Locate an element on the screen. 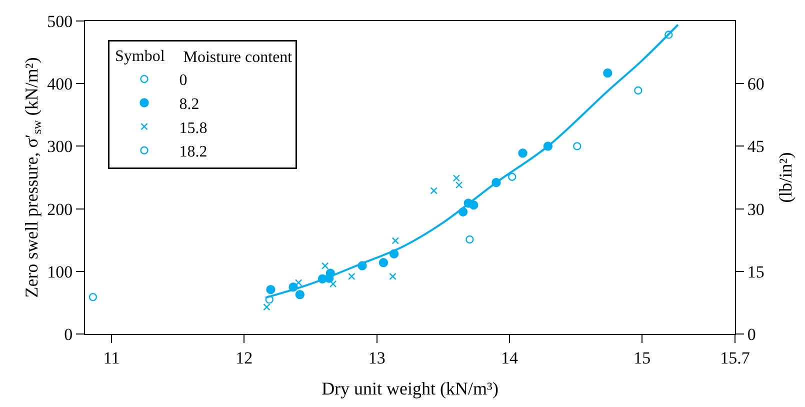 The image size is (805, 407). legend-label: 18.2 is located at coordinates (193, 152).